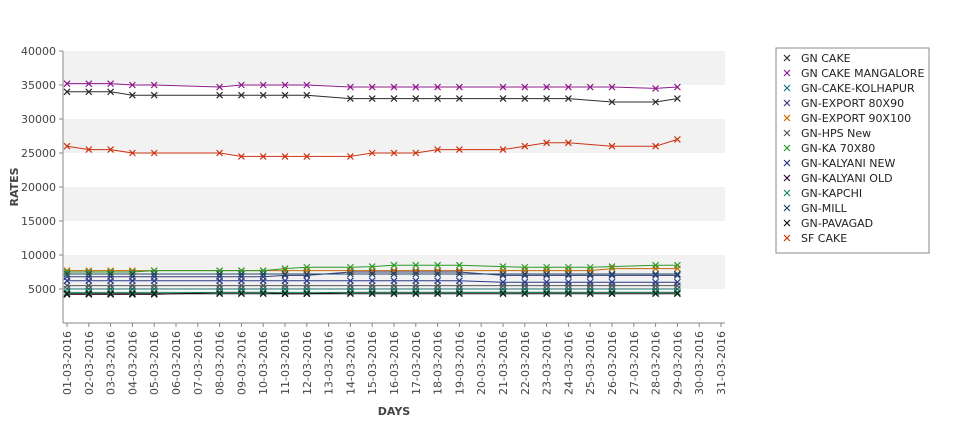 This screenshot has height=433, width=975. Describe the element at coordinates (38, 153) in the screenshot. I see `y-tick-label: 25000` at that location.